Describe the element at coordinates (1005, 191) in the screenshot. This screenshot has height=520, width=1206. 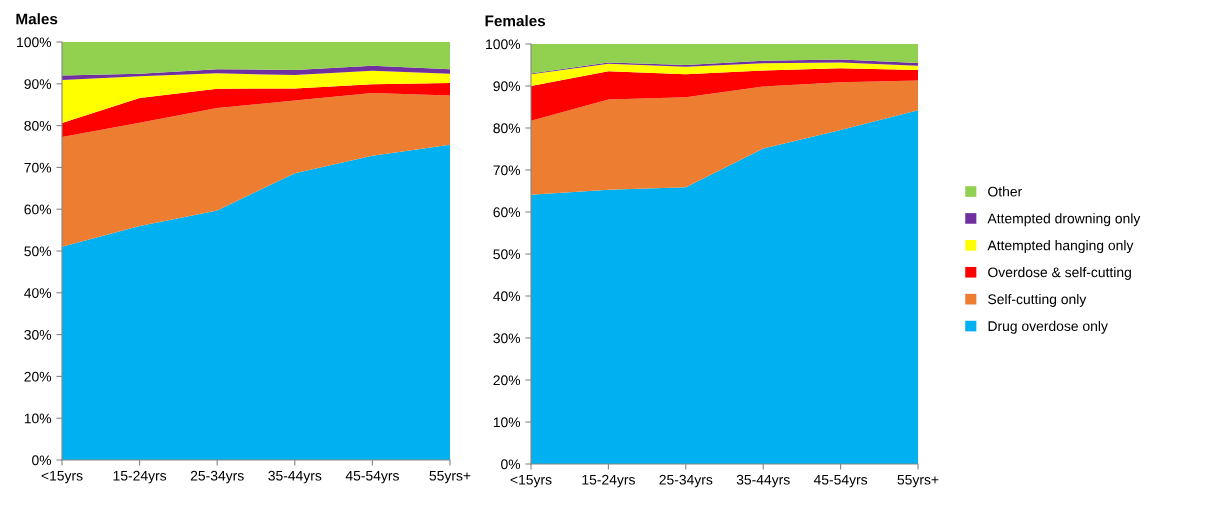
I see `legend-label: Other` at that location.